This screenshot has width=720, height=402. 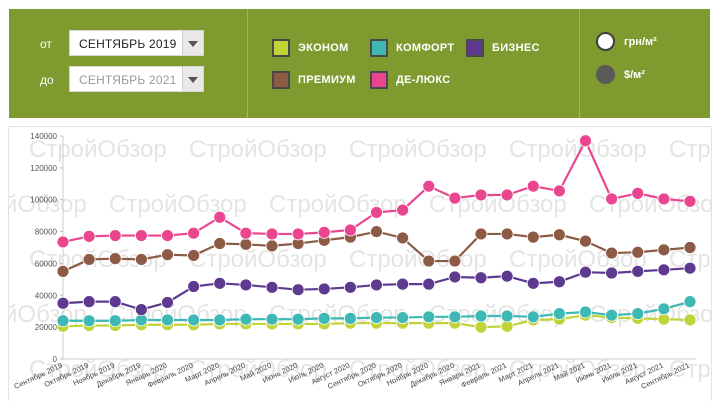 What do you see at coordinates (423, 80) in the screenshot?
I see `legend-label-delux: ДЕ-ЛЮКС` at bounding box center [423, 80].